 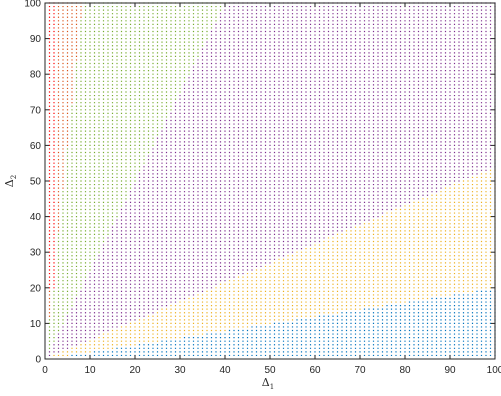 I want to click on x-tick-label: 60, so click(x=315, y=370).